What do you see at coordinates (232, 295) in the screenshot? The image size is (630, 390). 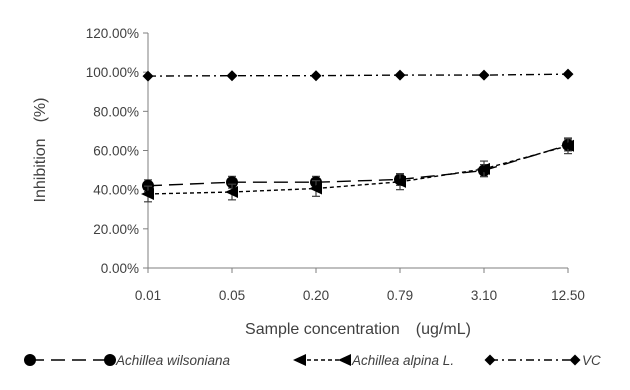 I see `x-tick-label: 0.05` at bounding box center [232, 295].